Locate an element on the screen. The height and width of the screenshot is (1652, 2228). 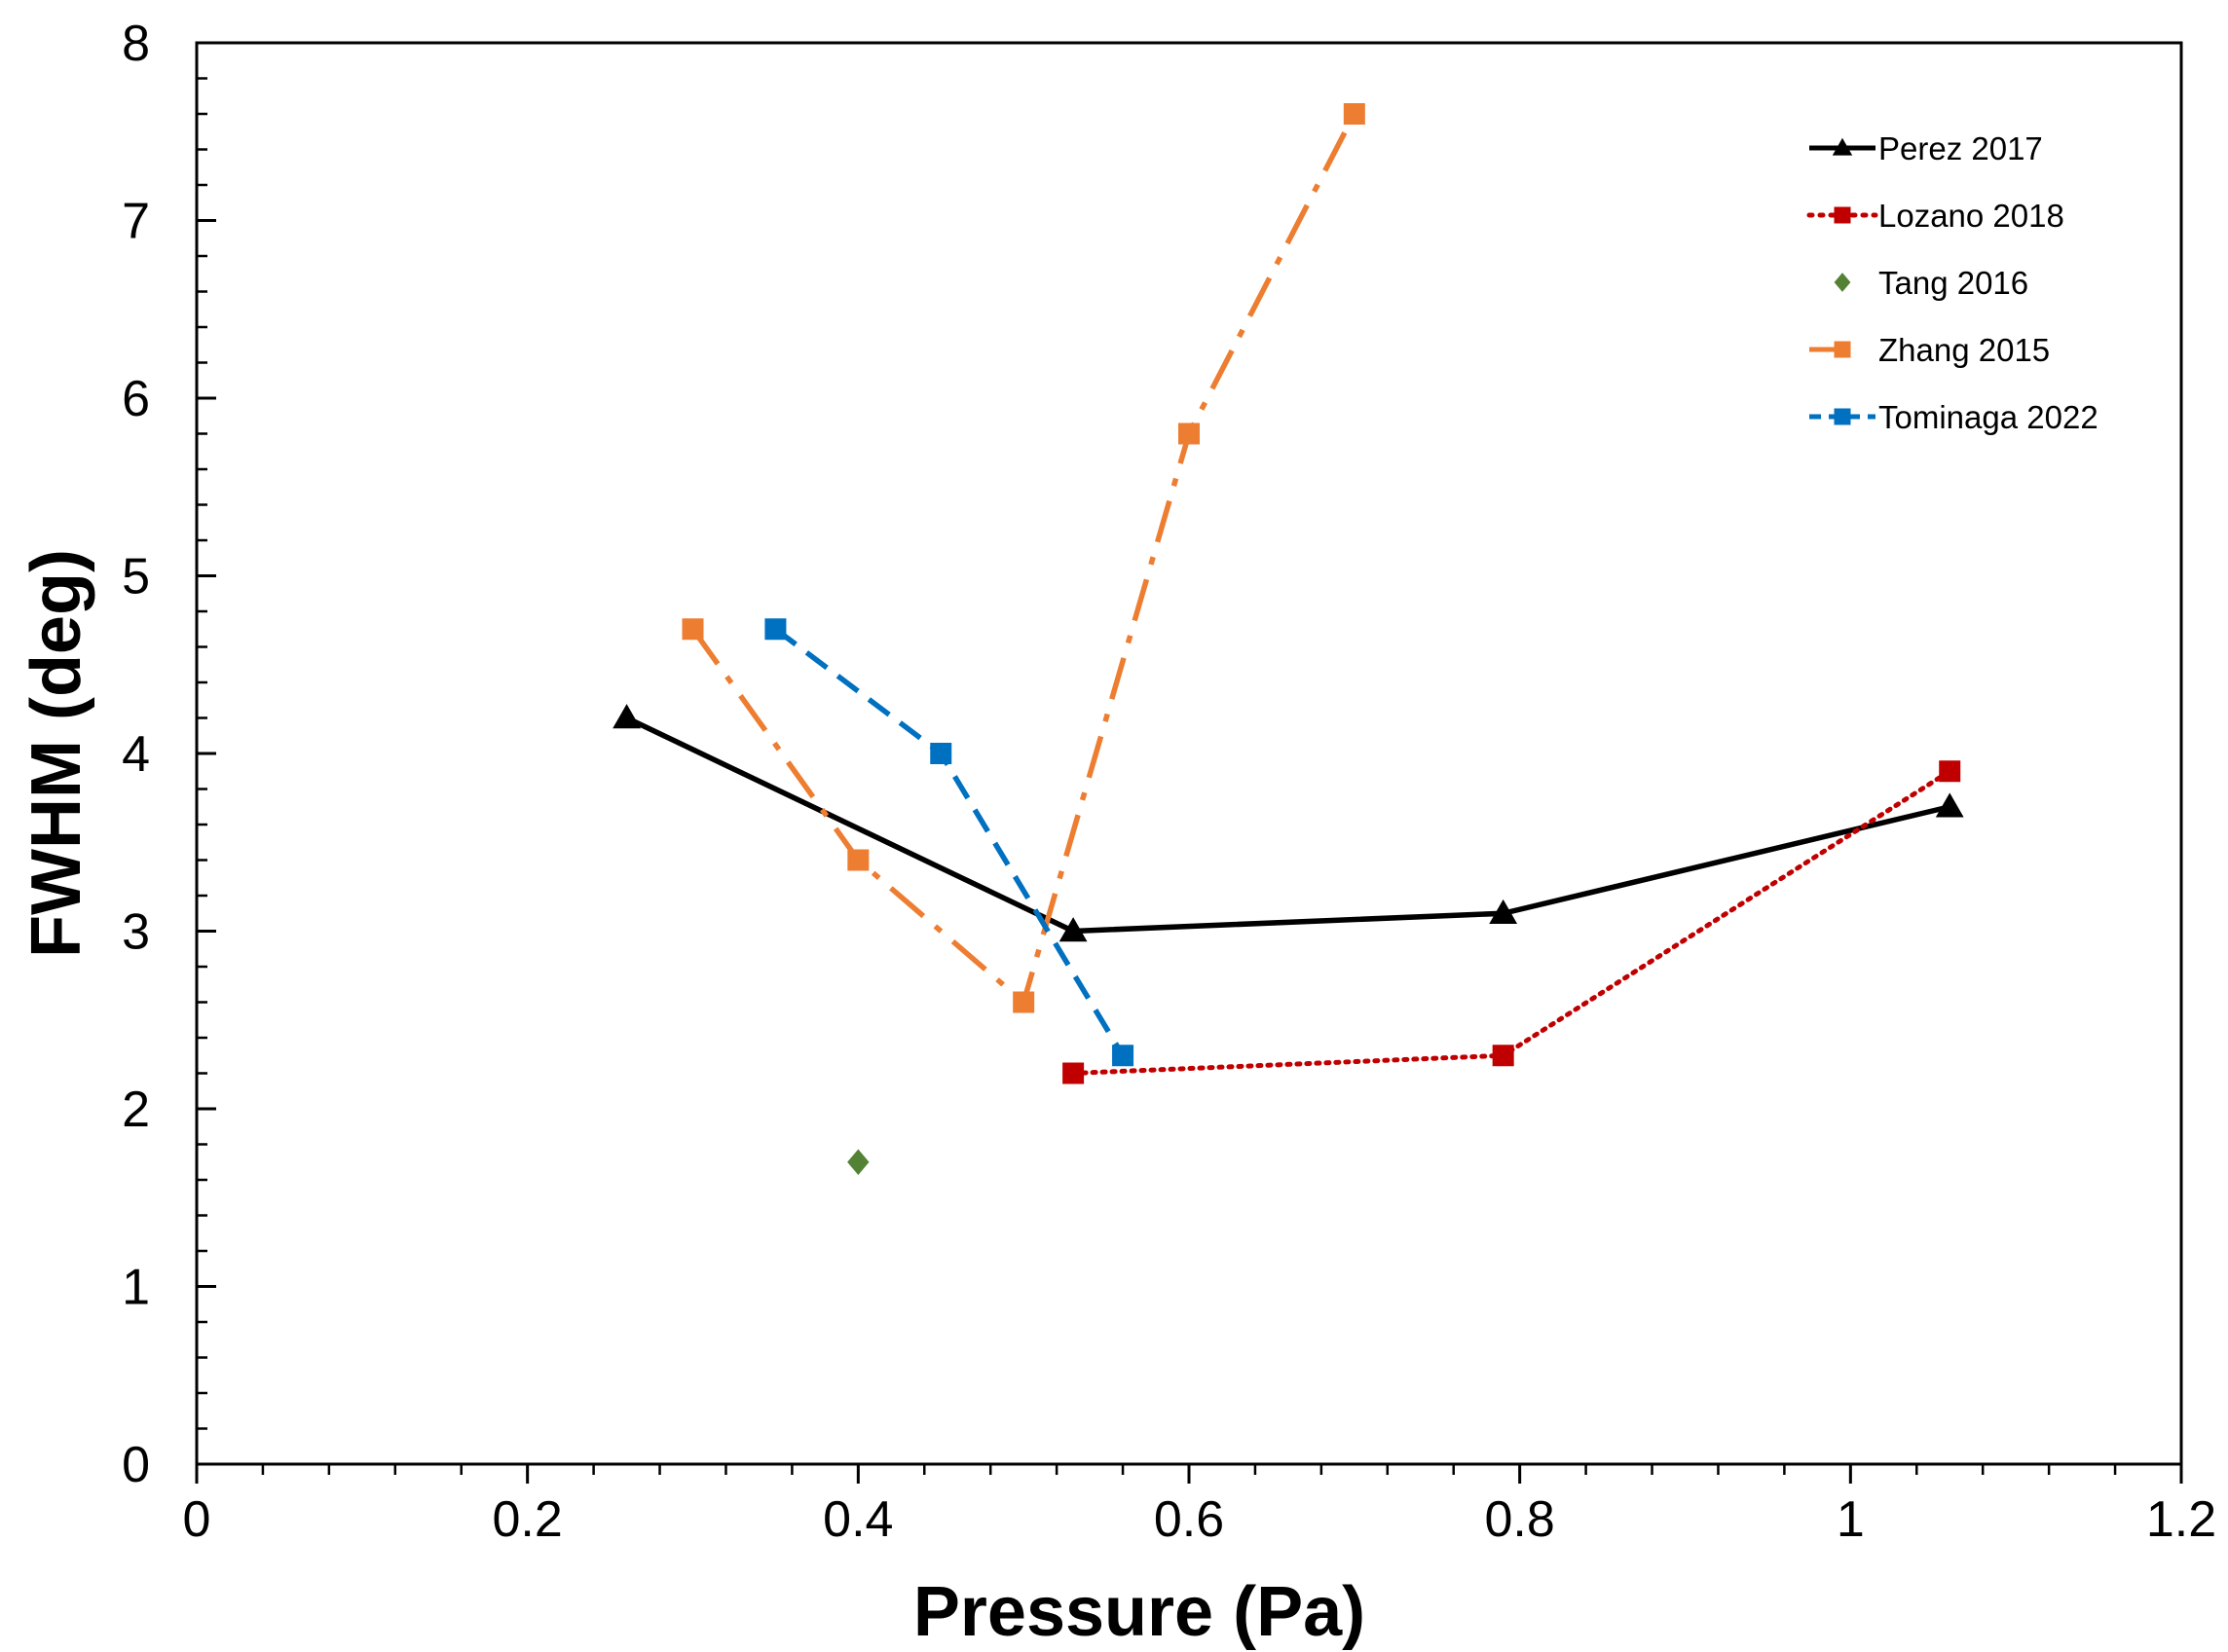
legend-item-tang-2016: Tang 2016 is located at coordinates (1931, 283).